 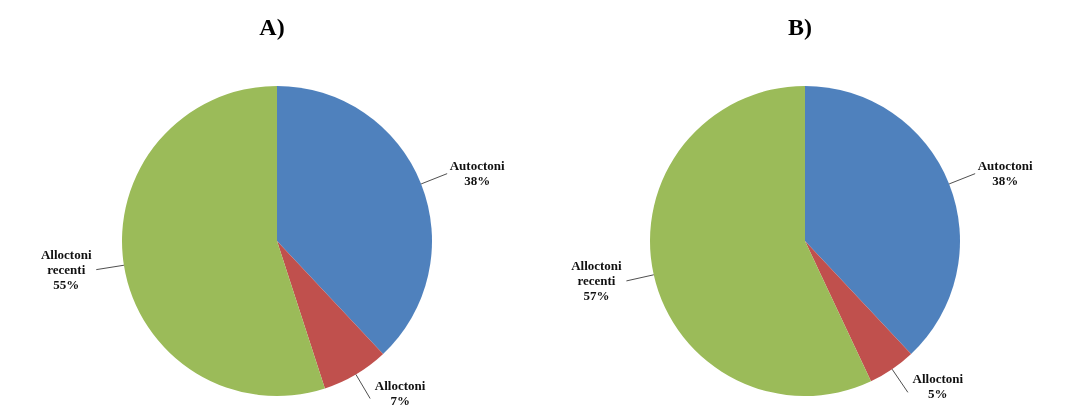 I want to click on data-label: 5%, so click(x=938, y=394).